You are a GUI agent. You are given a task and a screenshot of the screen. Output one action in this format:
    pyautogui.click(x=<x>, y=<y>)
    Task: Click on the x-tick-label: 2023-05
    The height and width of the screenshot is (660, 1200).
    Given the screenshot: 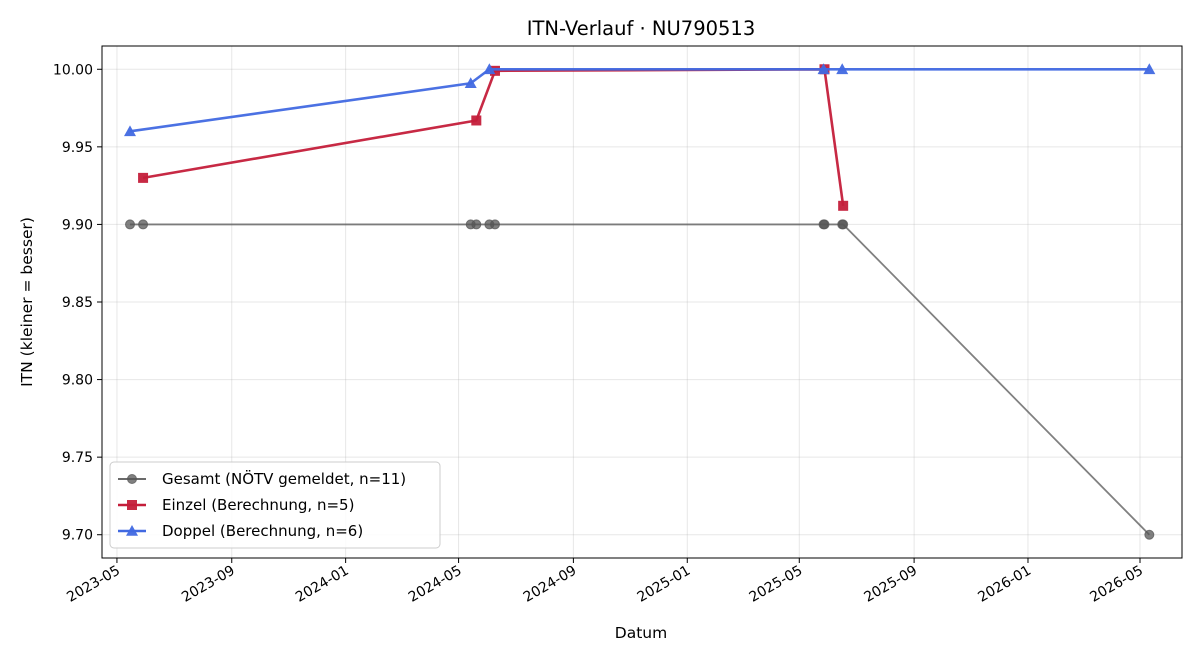 What is the action you would take?
    pyautogui.click(x=93, y=584)
    